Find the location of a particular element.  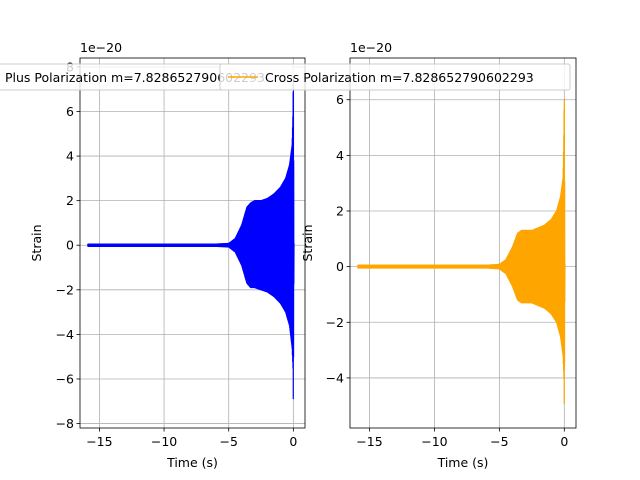

plus-ytick-label: 2 is located at coordinates (70, 200).